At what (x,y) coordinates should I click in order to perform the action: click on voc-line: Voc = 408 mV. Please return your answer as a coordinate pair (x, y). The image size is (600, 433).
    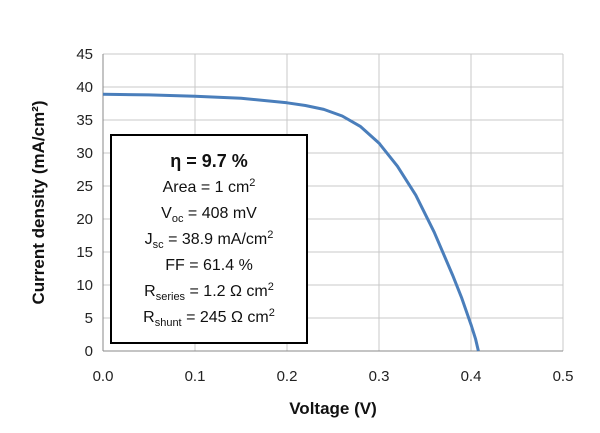
    Looking at the image, I should click on (209, 215).